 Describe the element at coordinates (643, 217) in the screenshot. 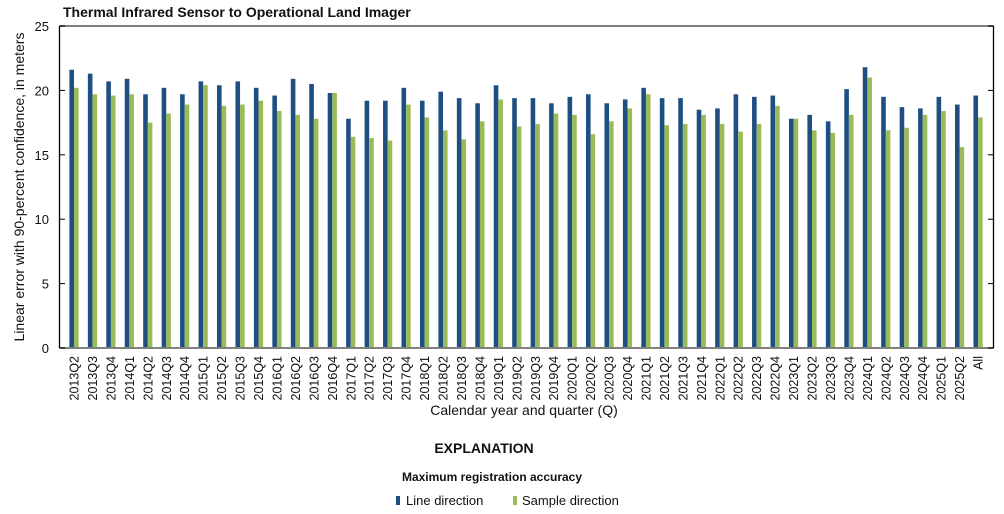

I see `bar-line-direction-2021q1` at that location.